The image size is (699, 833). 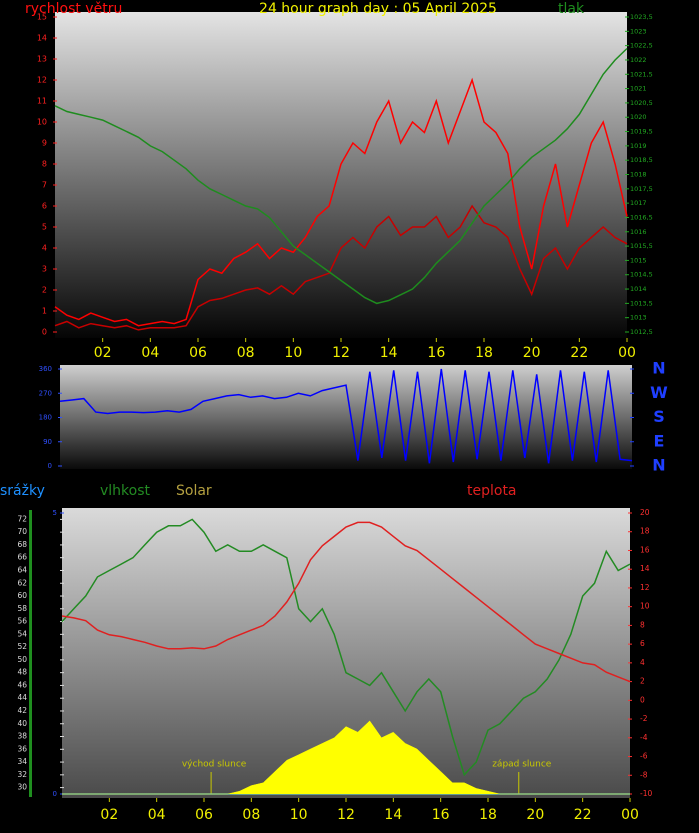 What do you see at coordinates (571, 9) in the screenshot?
I see `y2-axis-label: tlak` at bounding box center [571, 9].